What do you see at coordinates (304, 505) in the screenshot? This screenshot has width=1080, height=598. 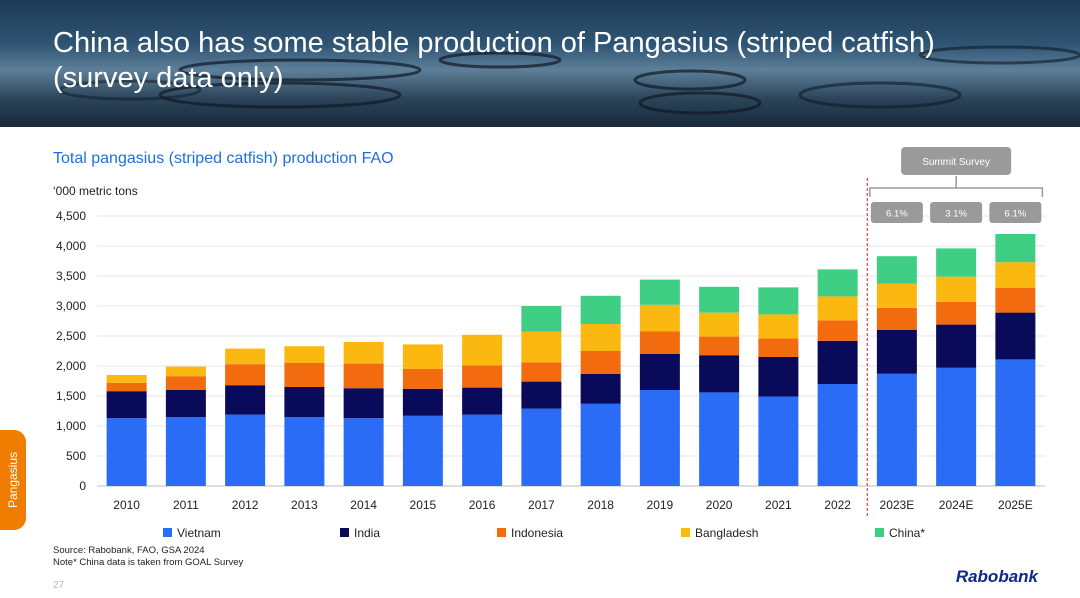 I see `x-tick-label: 2013` at bounding box center [304, 505].